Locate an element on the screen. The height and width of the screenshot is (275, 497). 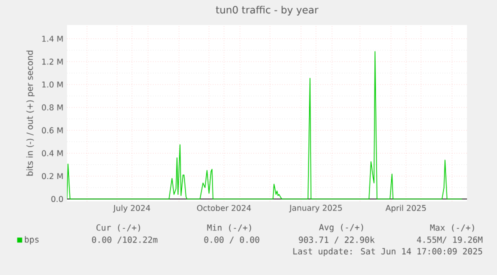
text: 0.00 / 0.00 is located at coordinates (232, 240).